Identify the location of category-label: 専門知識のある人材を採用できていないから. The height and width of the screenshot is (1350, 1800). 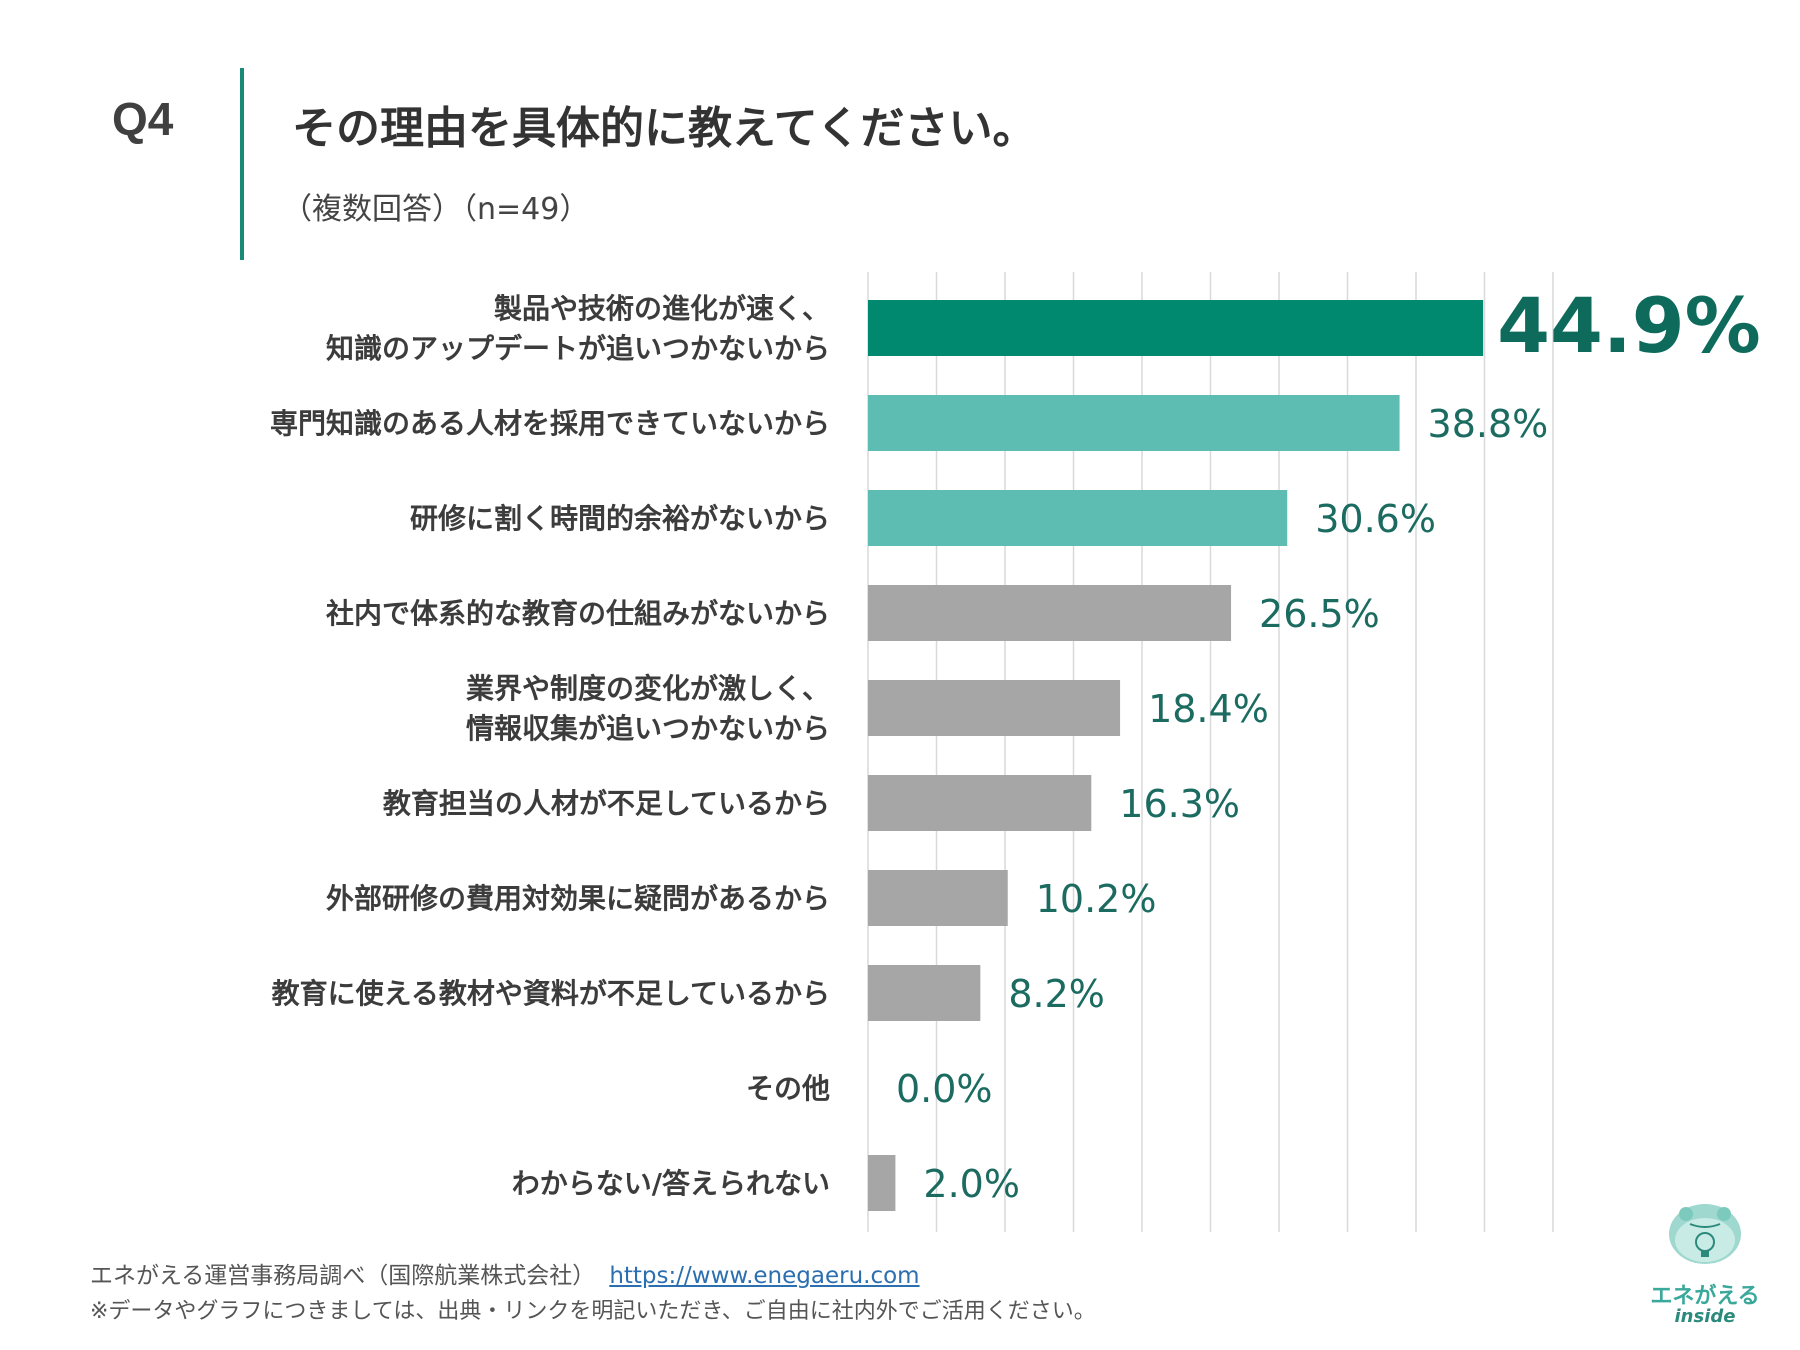
(550, 423).